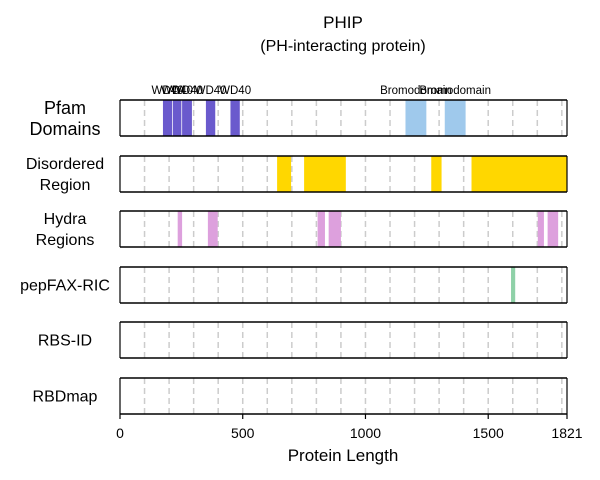  What do you see at coordinates (65, 219) in the screenshot?
I see `track-label: Hydra` at bounding box center [65, 219].